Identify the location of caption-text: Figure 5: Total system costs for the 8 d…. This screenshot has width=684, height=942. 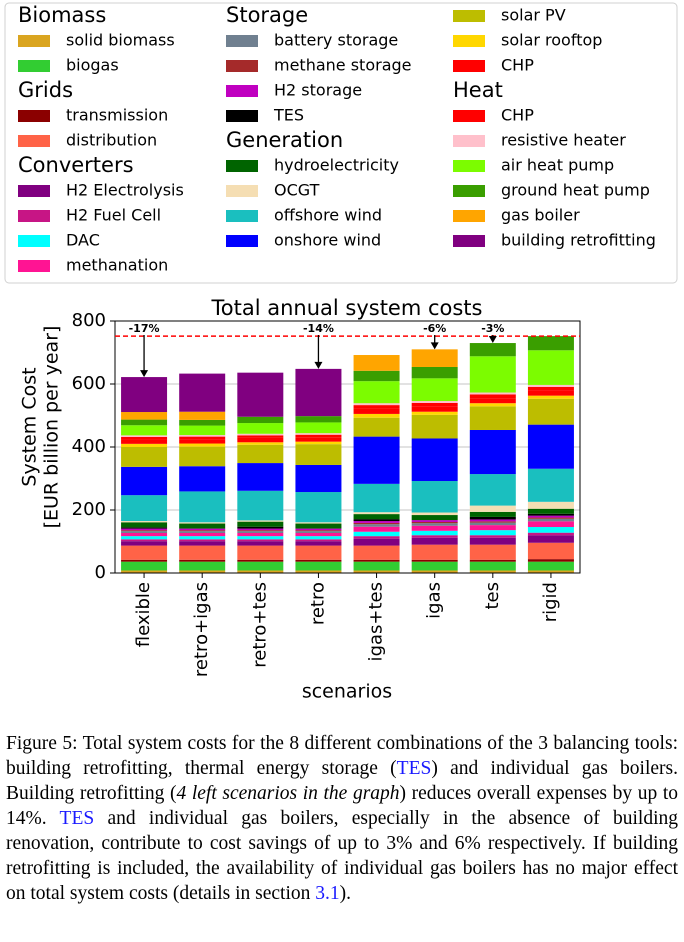
(342, 756).